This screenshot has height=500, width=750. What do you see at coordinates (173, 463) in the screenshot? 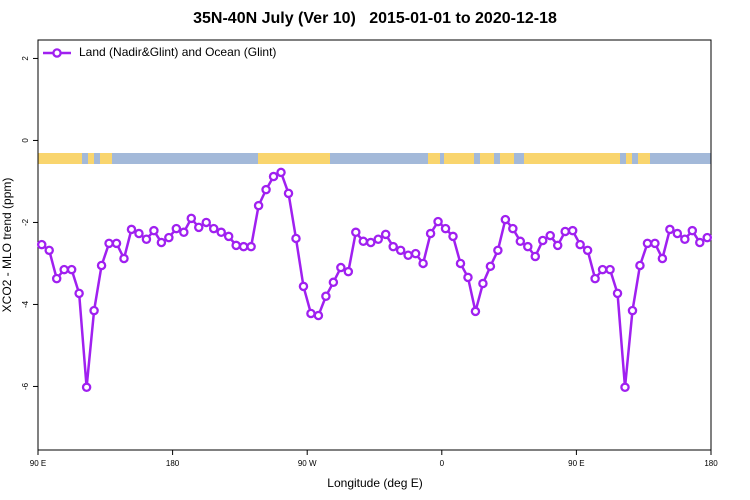
I see `x-tick-label: 180` at bounding box center [173, 463].